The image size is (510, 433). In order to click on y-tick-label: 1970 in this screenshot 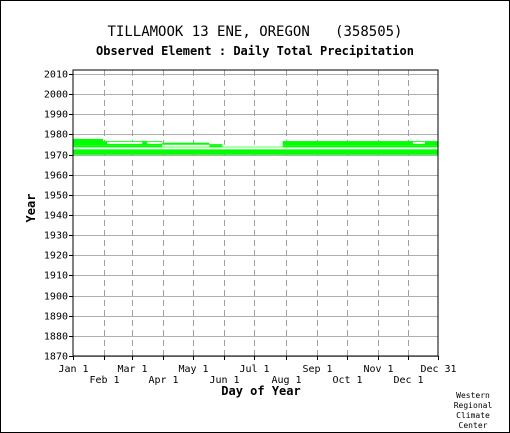, I will do `click(56, 156)`.